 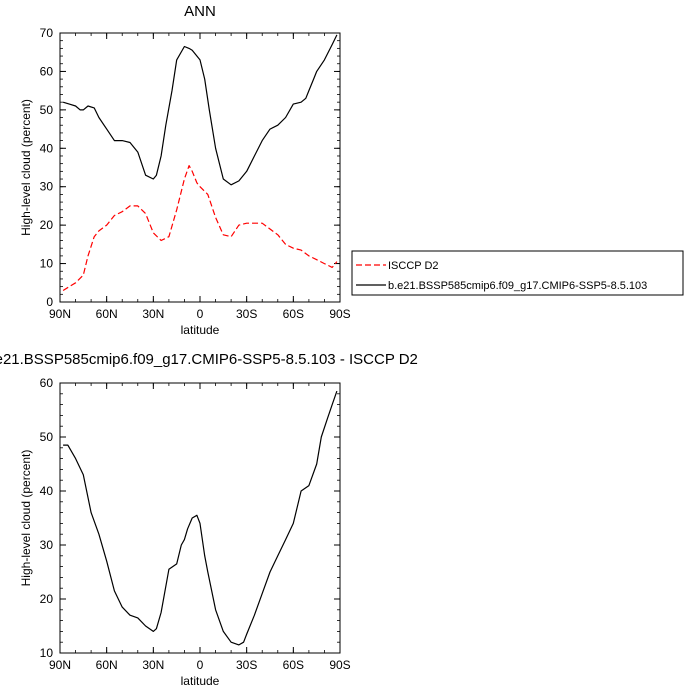 I want to click on y-tick-label: 70, so click(x=47, y=33).